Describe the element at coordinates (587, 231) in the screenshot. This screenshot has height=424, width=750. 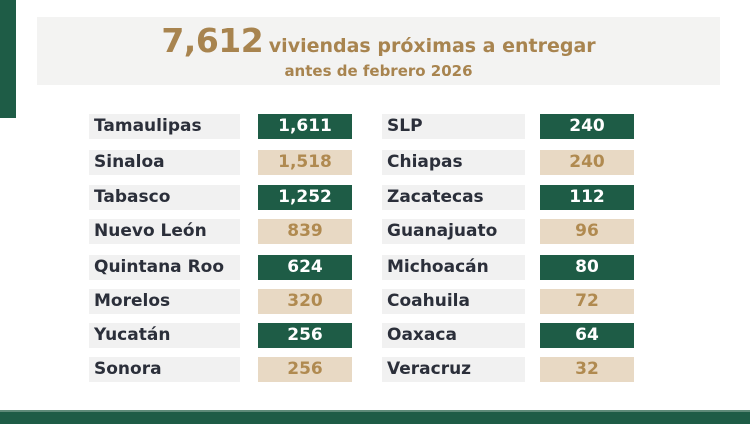
I see `state-value: 96` at that location.